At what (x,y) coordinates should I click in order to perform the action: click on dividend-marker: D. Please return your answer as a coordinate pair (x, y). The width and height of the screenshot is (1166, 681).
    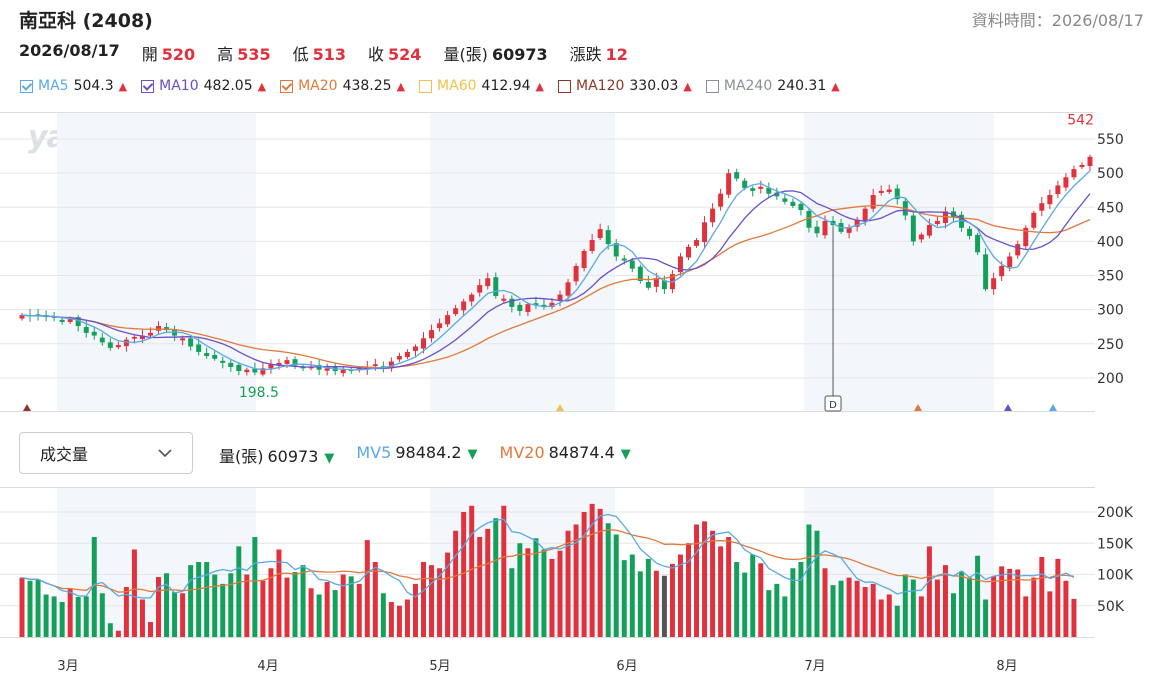
    Looking at the image, I should click on (833, 403).